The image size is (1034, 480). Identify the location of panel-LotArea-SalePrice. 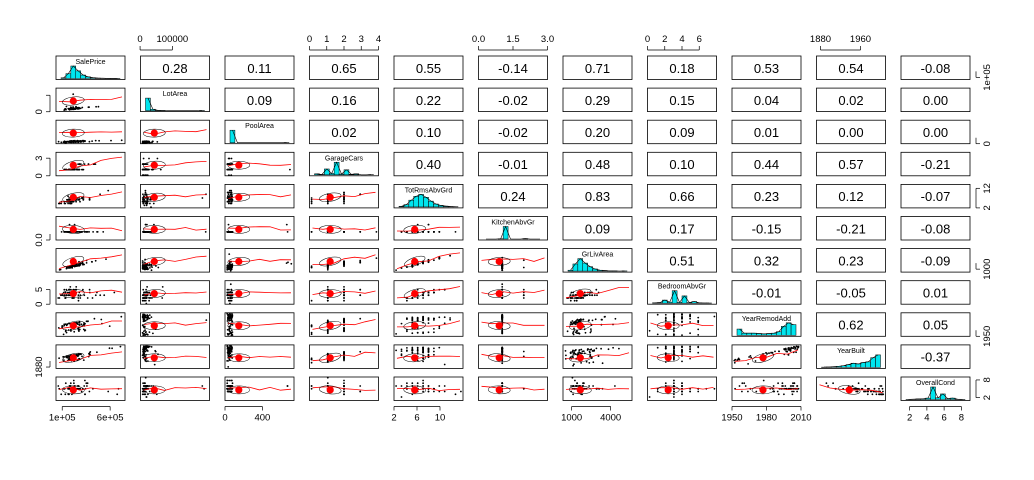
(90, 99).